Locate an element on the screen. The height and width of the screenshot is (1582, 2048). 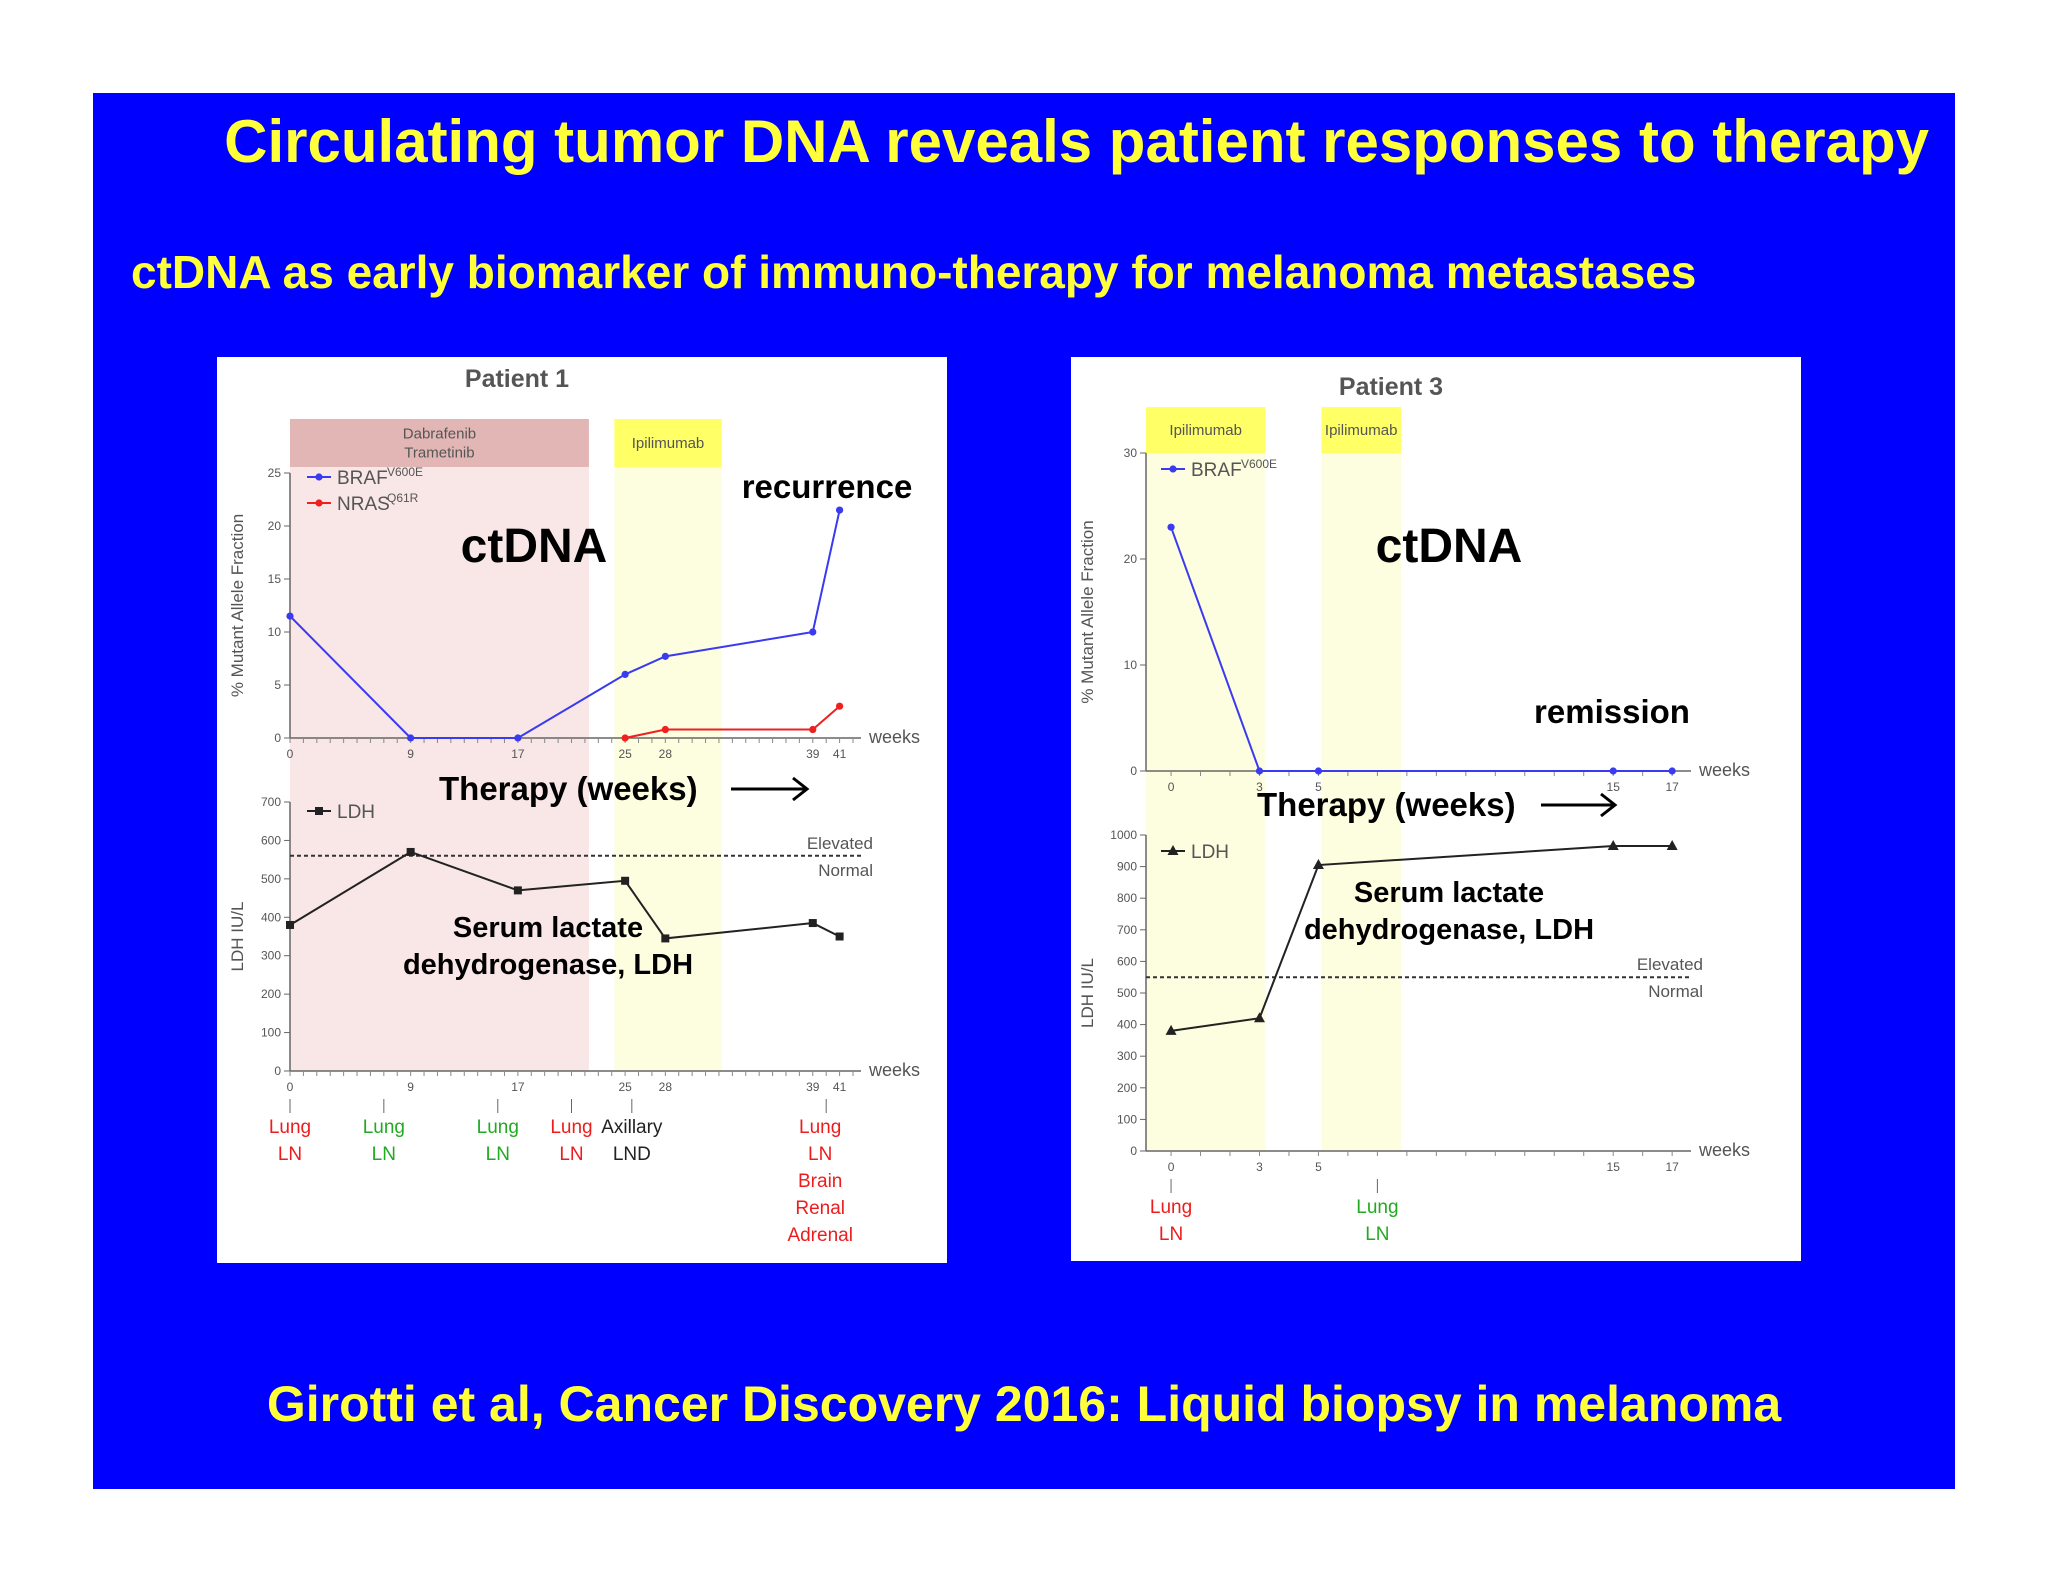
threshold-normal-label: Normal is located at coordinates (845, 870).